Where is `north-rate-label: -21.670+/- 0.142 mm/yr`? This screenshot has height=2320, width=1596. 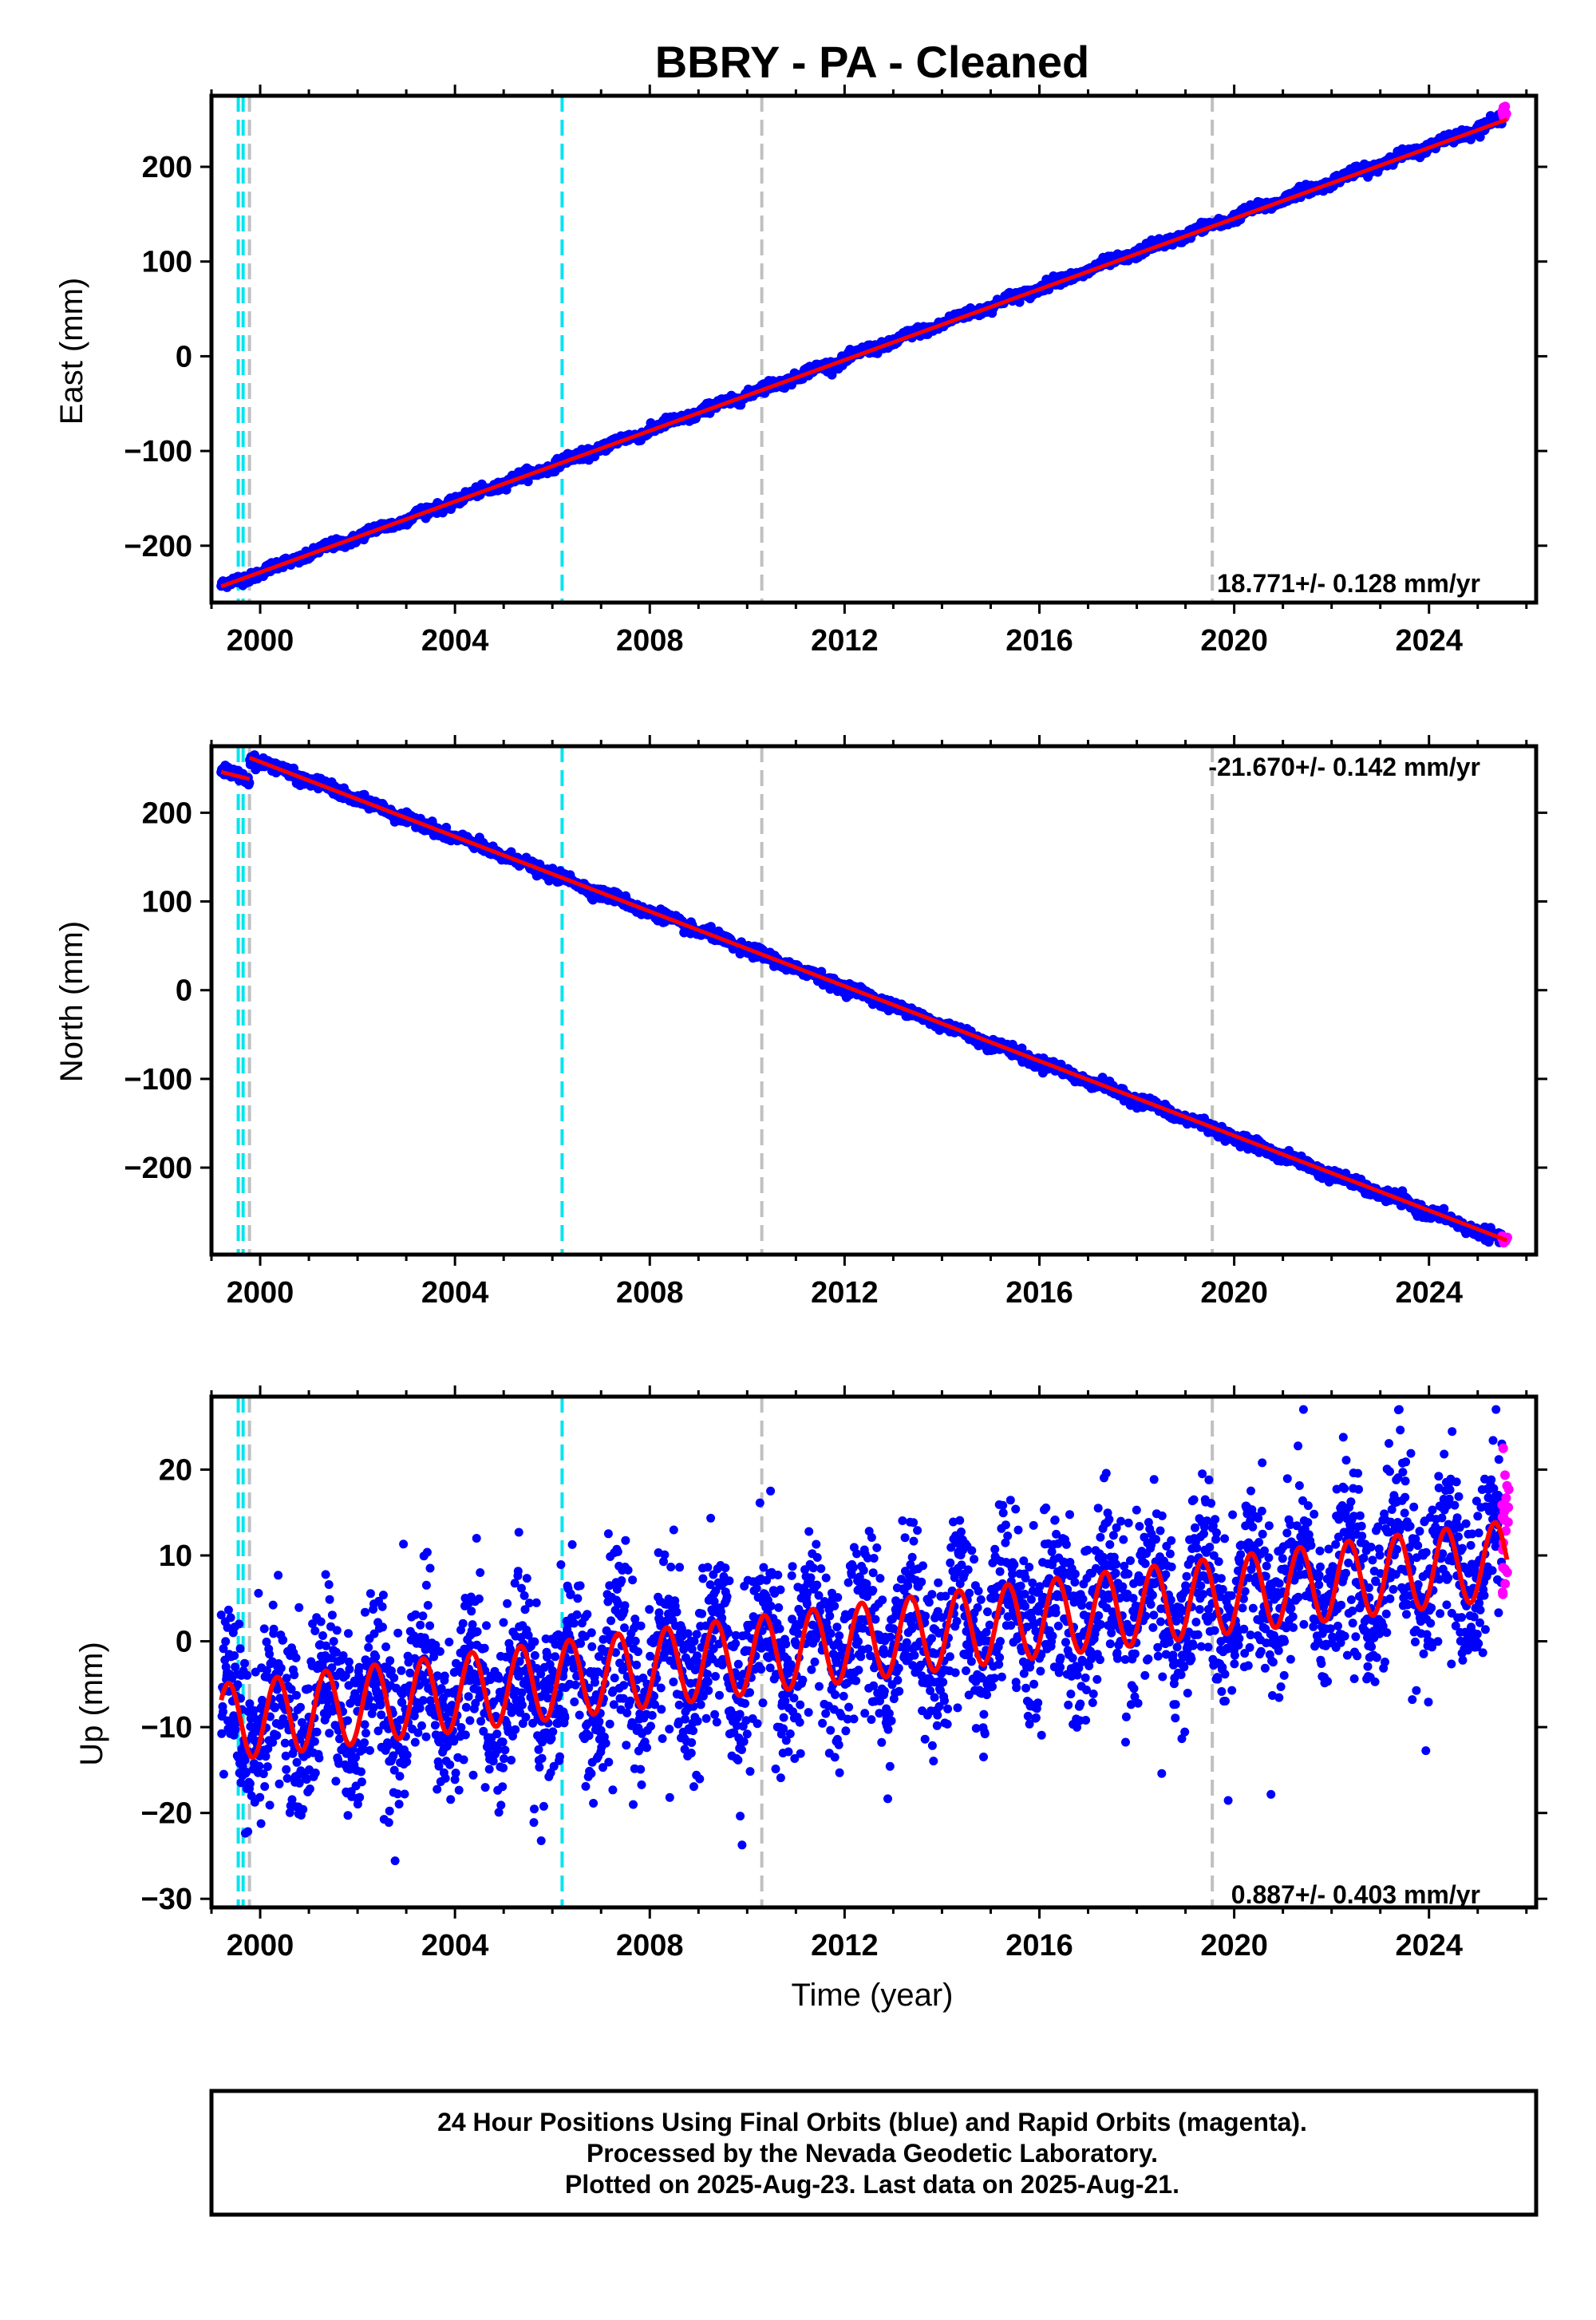
north-rate-label: -21.670+/- 0.142 mm/yr is located at coordinates (1344, 767).